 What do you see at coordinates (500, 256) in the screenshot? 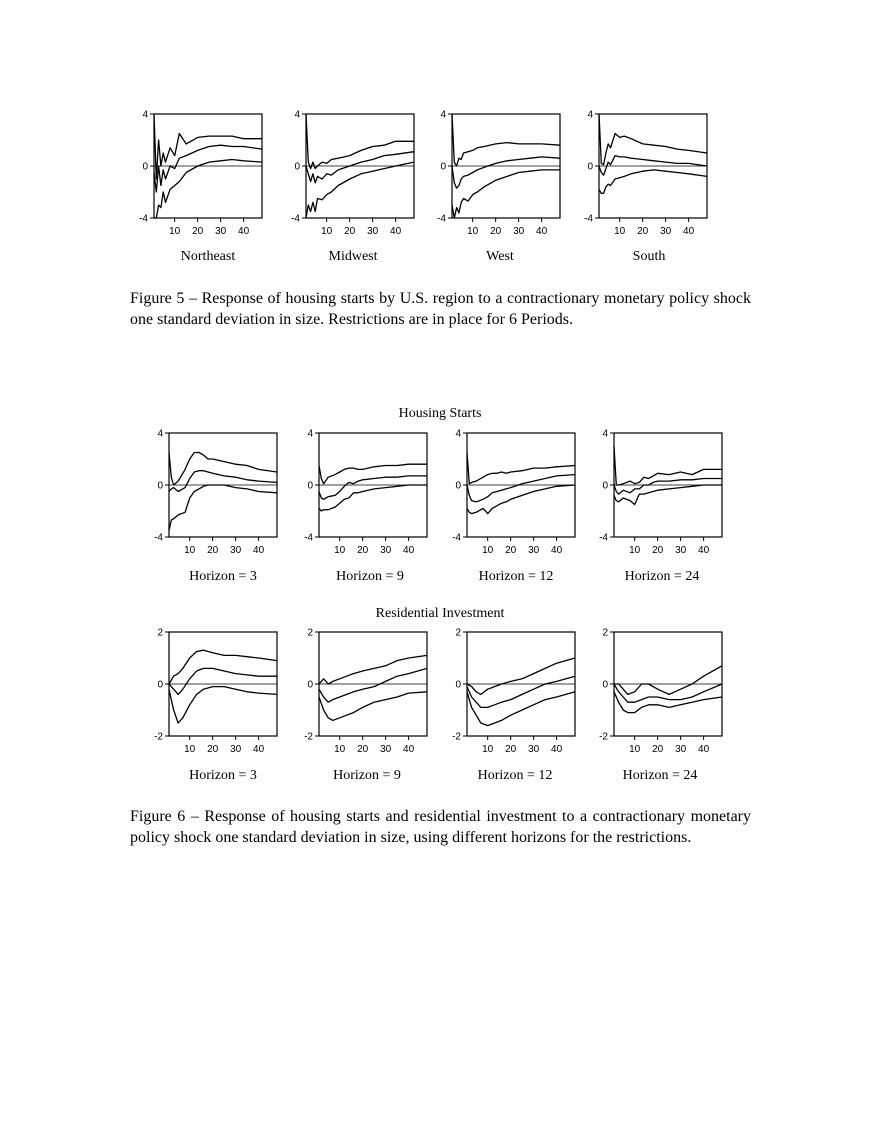
I see `panel-label-west: West` at bounding box center [500, 256].